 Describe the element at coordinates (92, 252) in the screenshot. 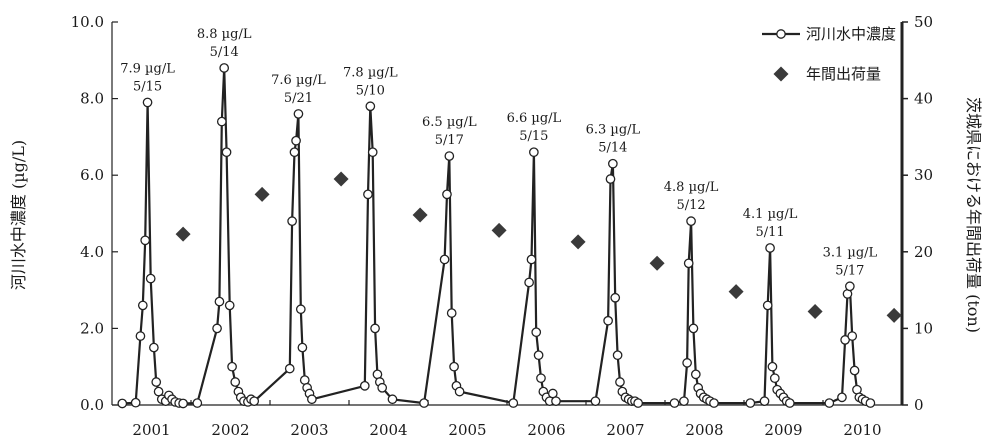

I see `y-tick-label-left: 4.0` at that location.